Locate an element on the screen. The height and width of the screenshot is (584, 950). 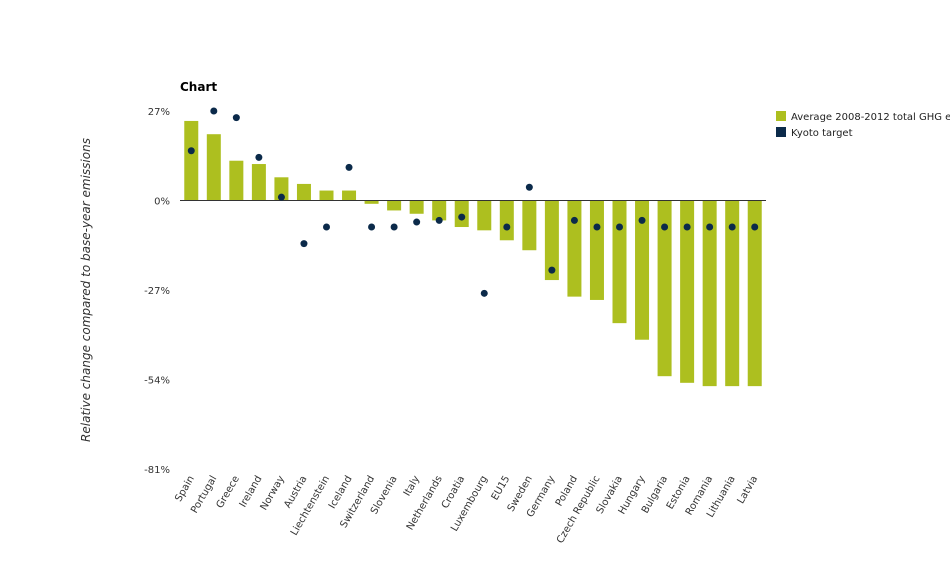
y-tick-label: -54% is located at coordinates (157, 381).